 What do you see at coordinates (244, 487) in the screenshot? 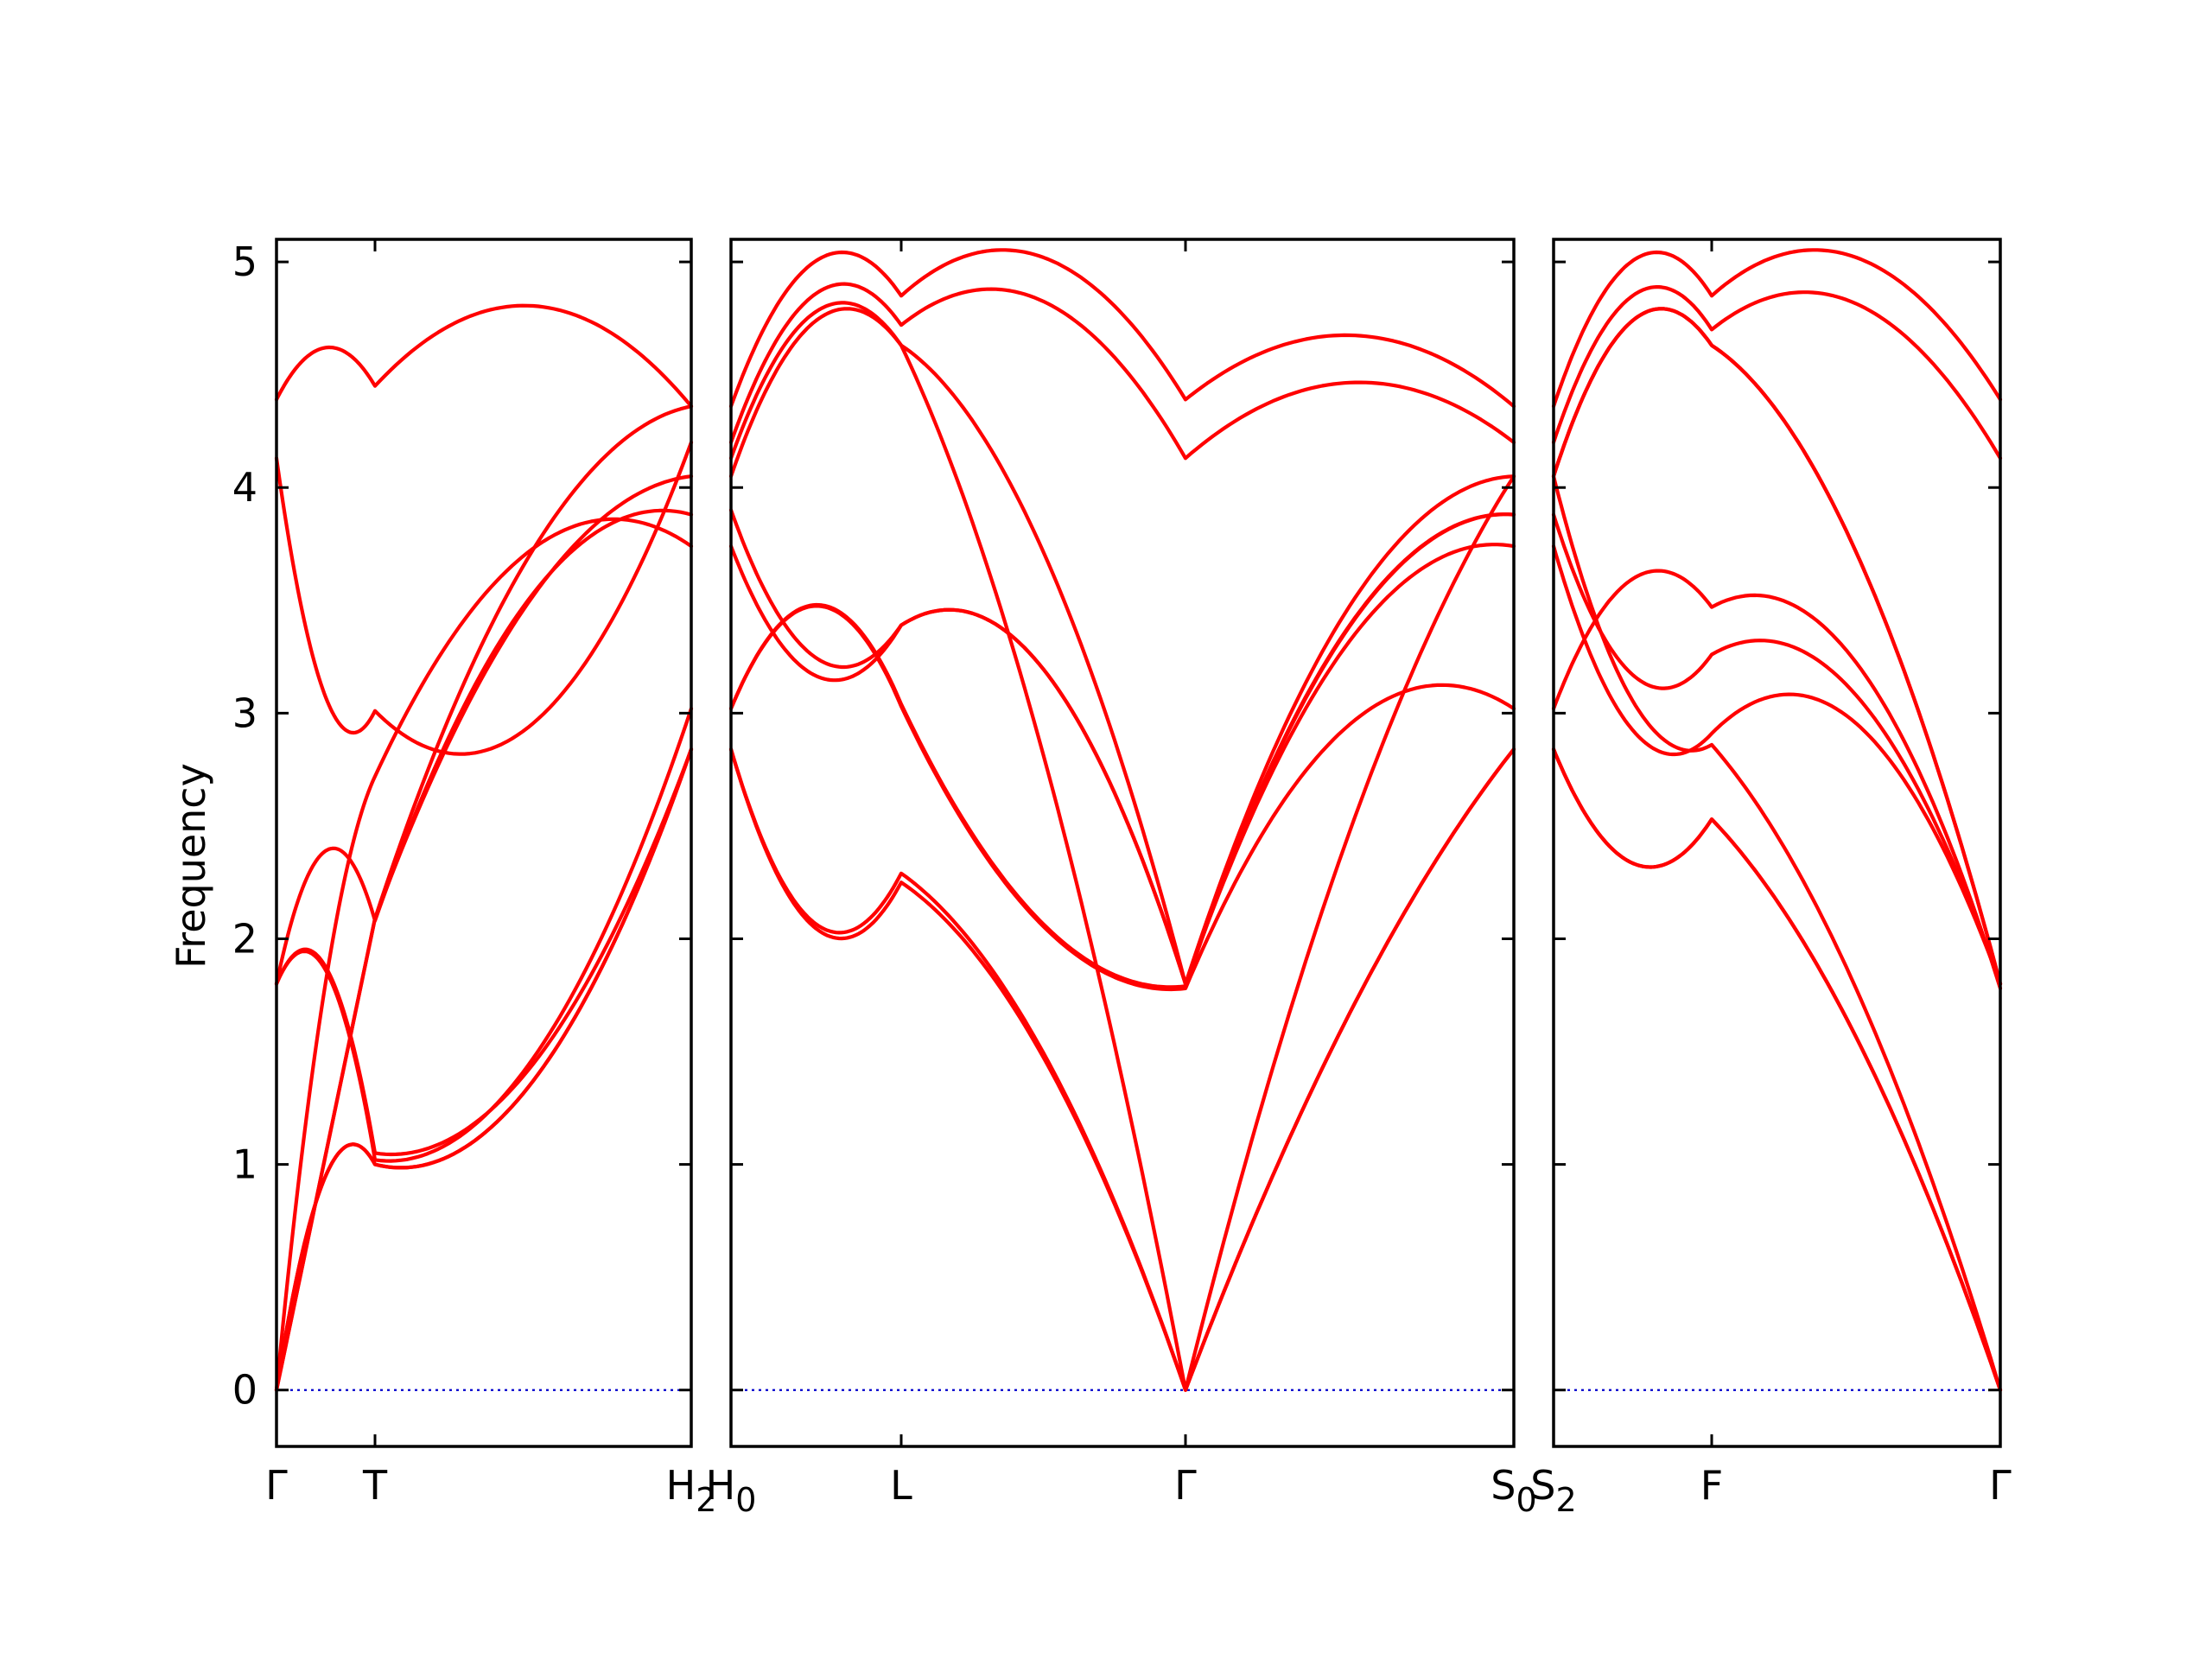
I see `y-tick-label: 4` at bounding box center [244, 487].